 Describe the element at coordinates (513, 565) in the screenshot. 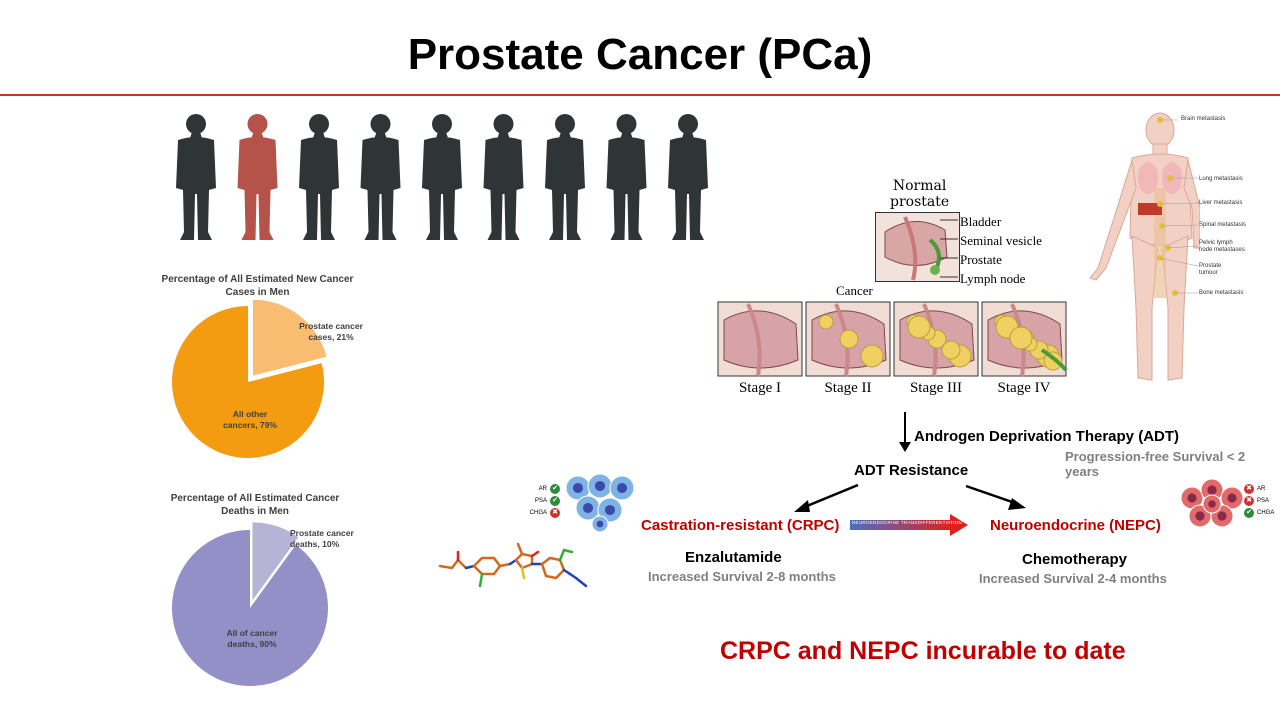

I see `enzalutamide-molecule` at that location.